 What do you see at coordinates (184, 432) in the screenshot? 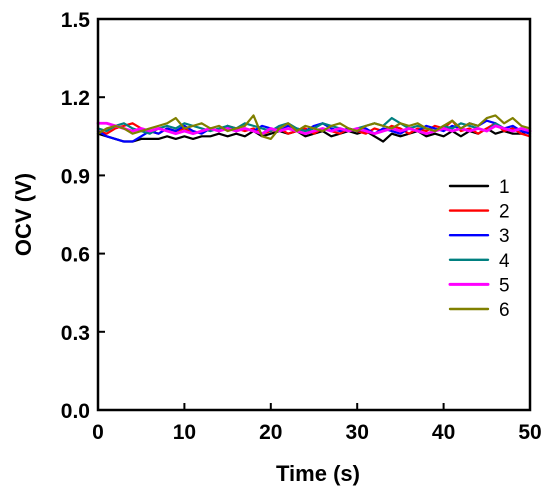
I see `x-tick-label: 10` at bounding box center [184, 432].